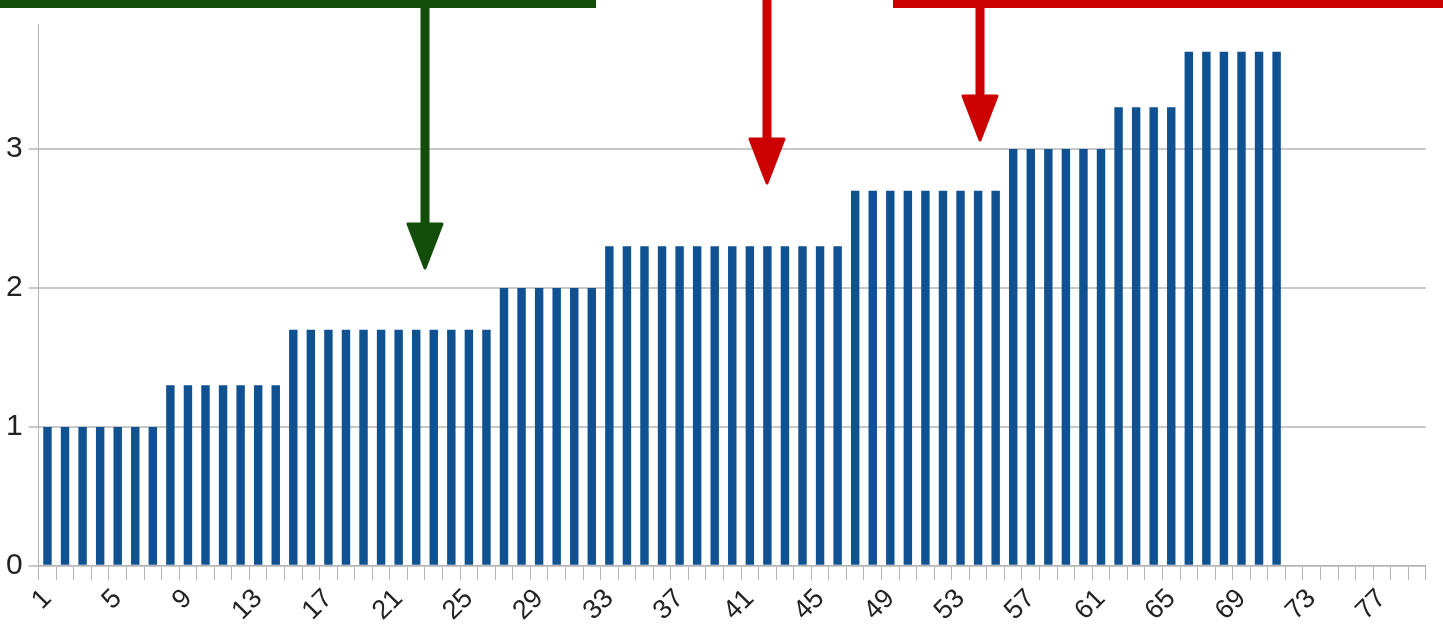 This screenshot has width=1443, height=630. I want to click on x-tick-label: 53, so click(949, 604).